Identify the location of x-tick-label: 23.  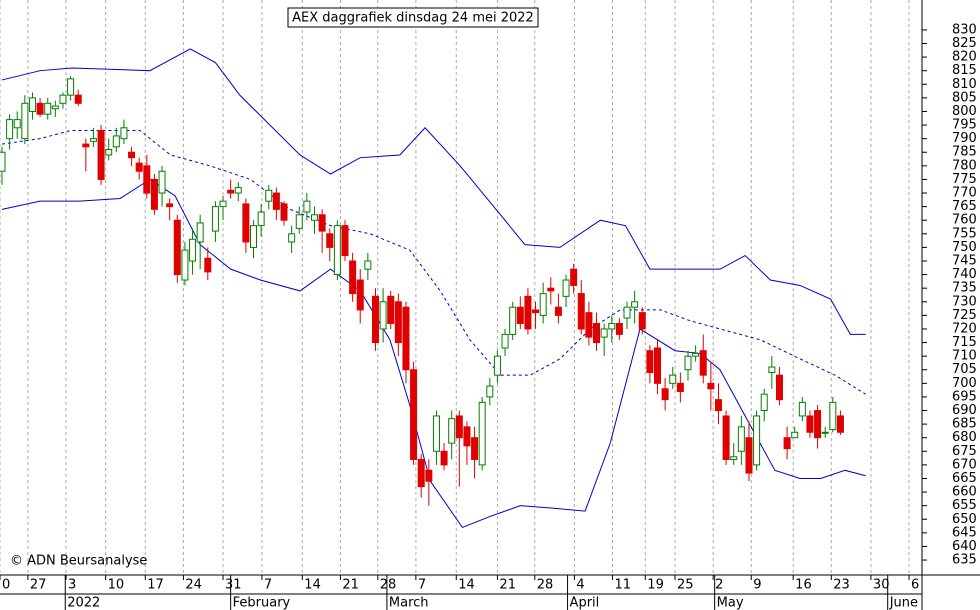
(841, 585).